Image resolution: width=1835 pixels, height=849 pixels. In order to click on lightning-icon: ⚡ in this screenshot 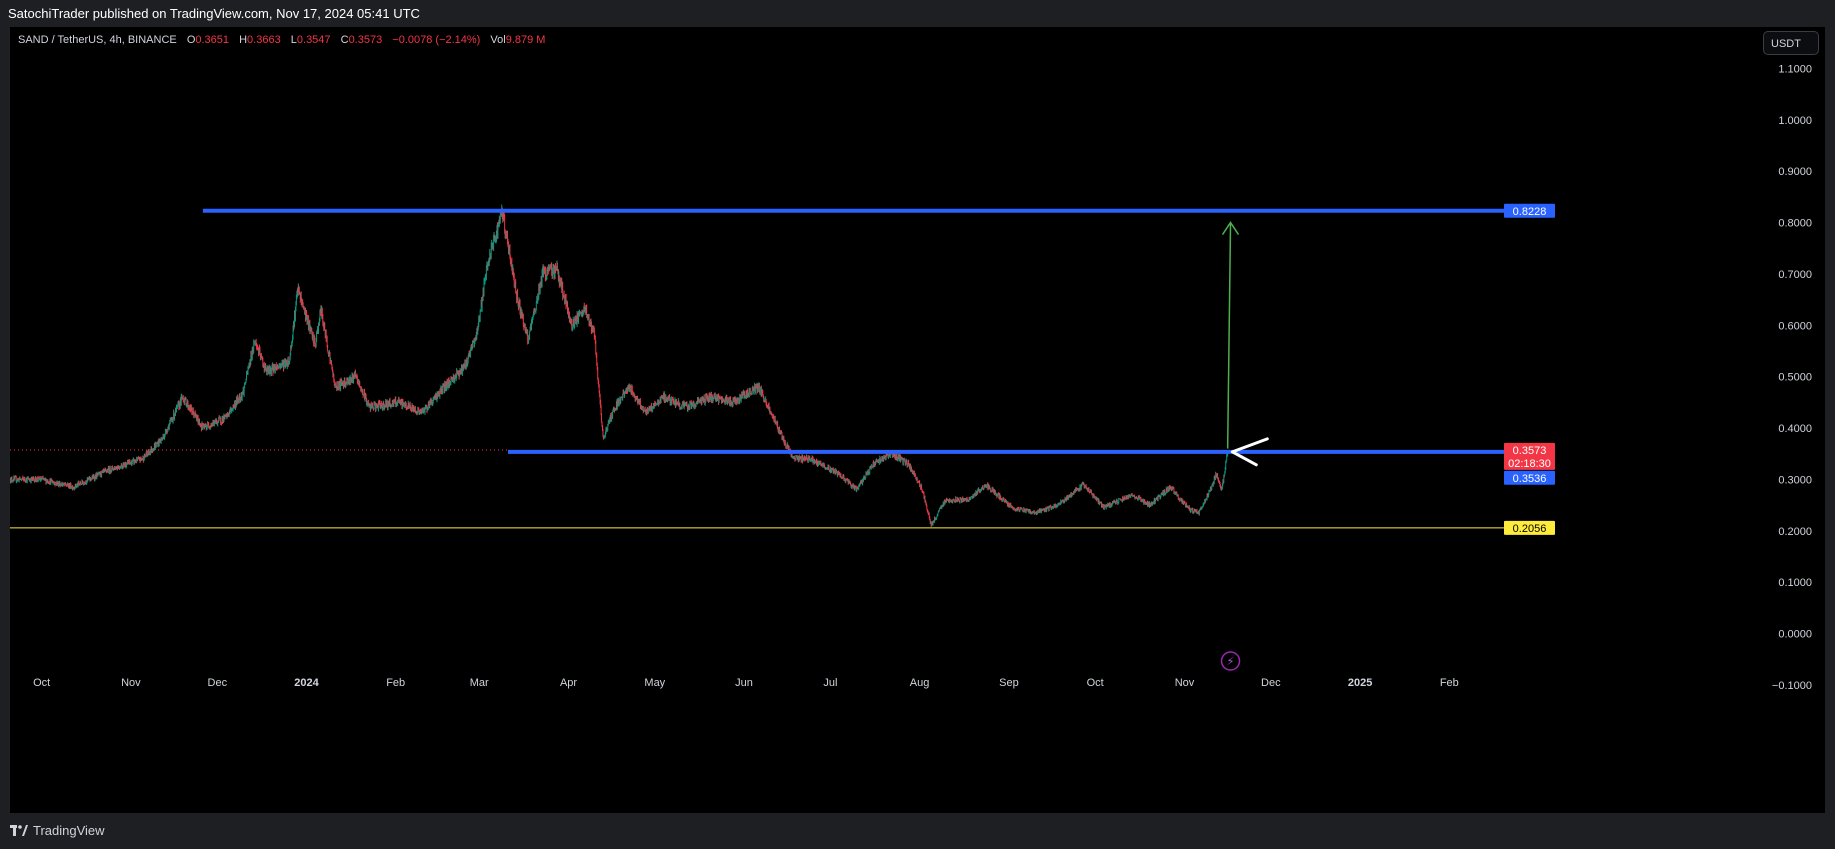, I will do `click(1231, 661)`.